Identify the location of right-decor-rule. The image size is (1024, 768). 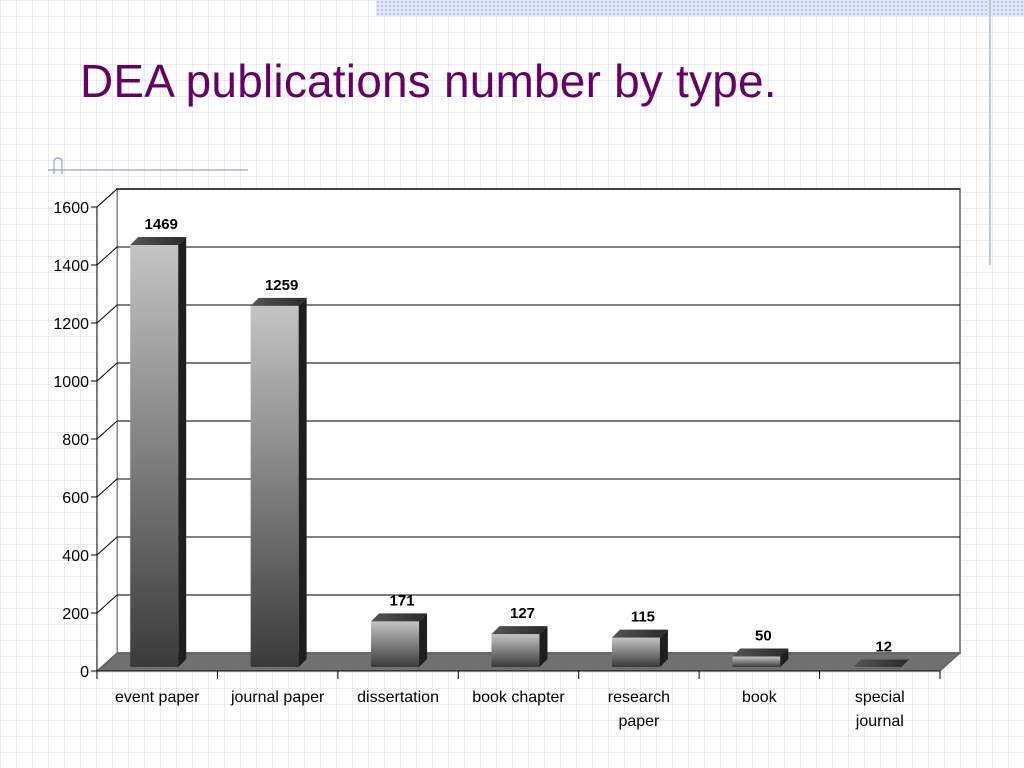
(990, 132).